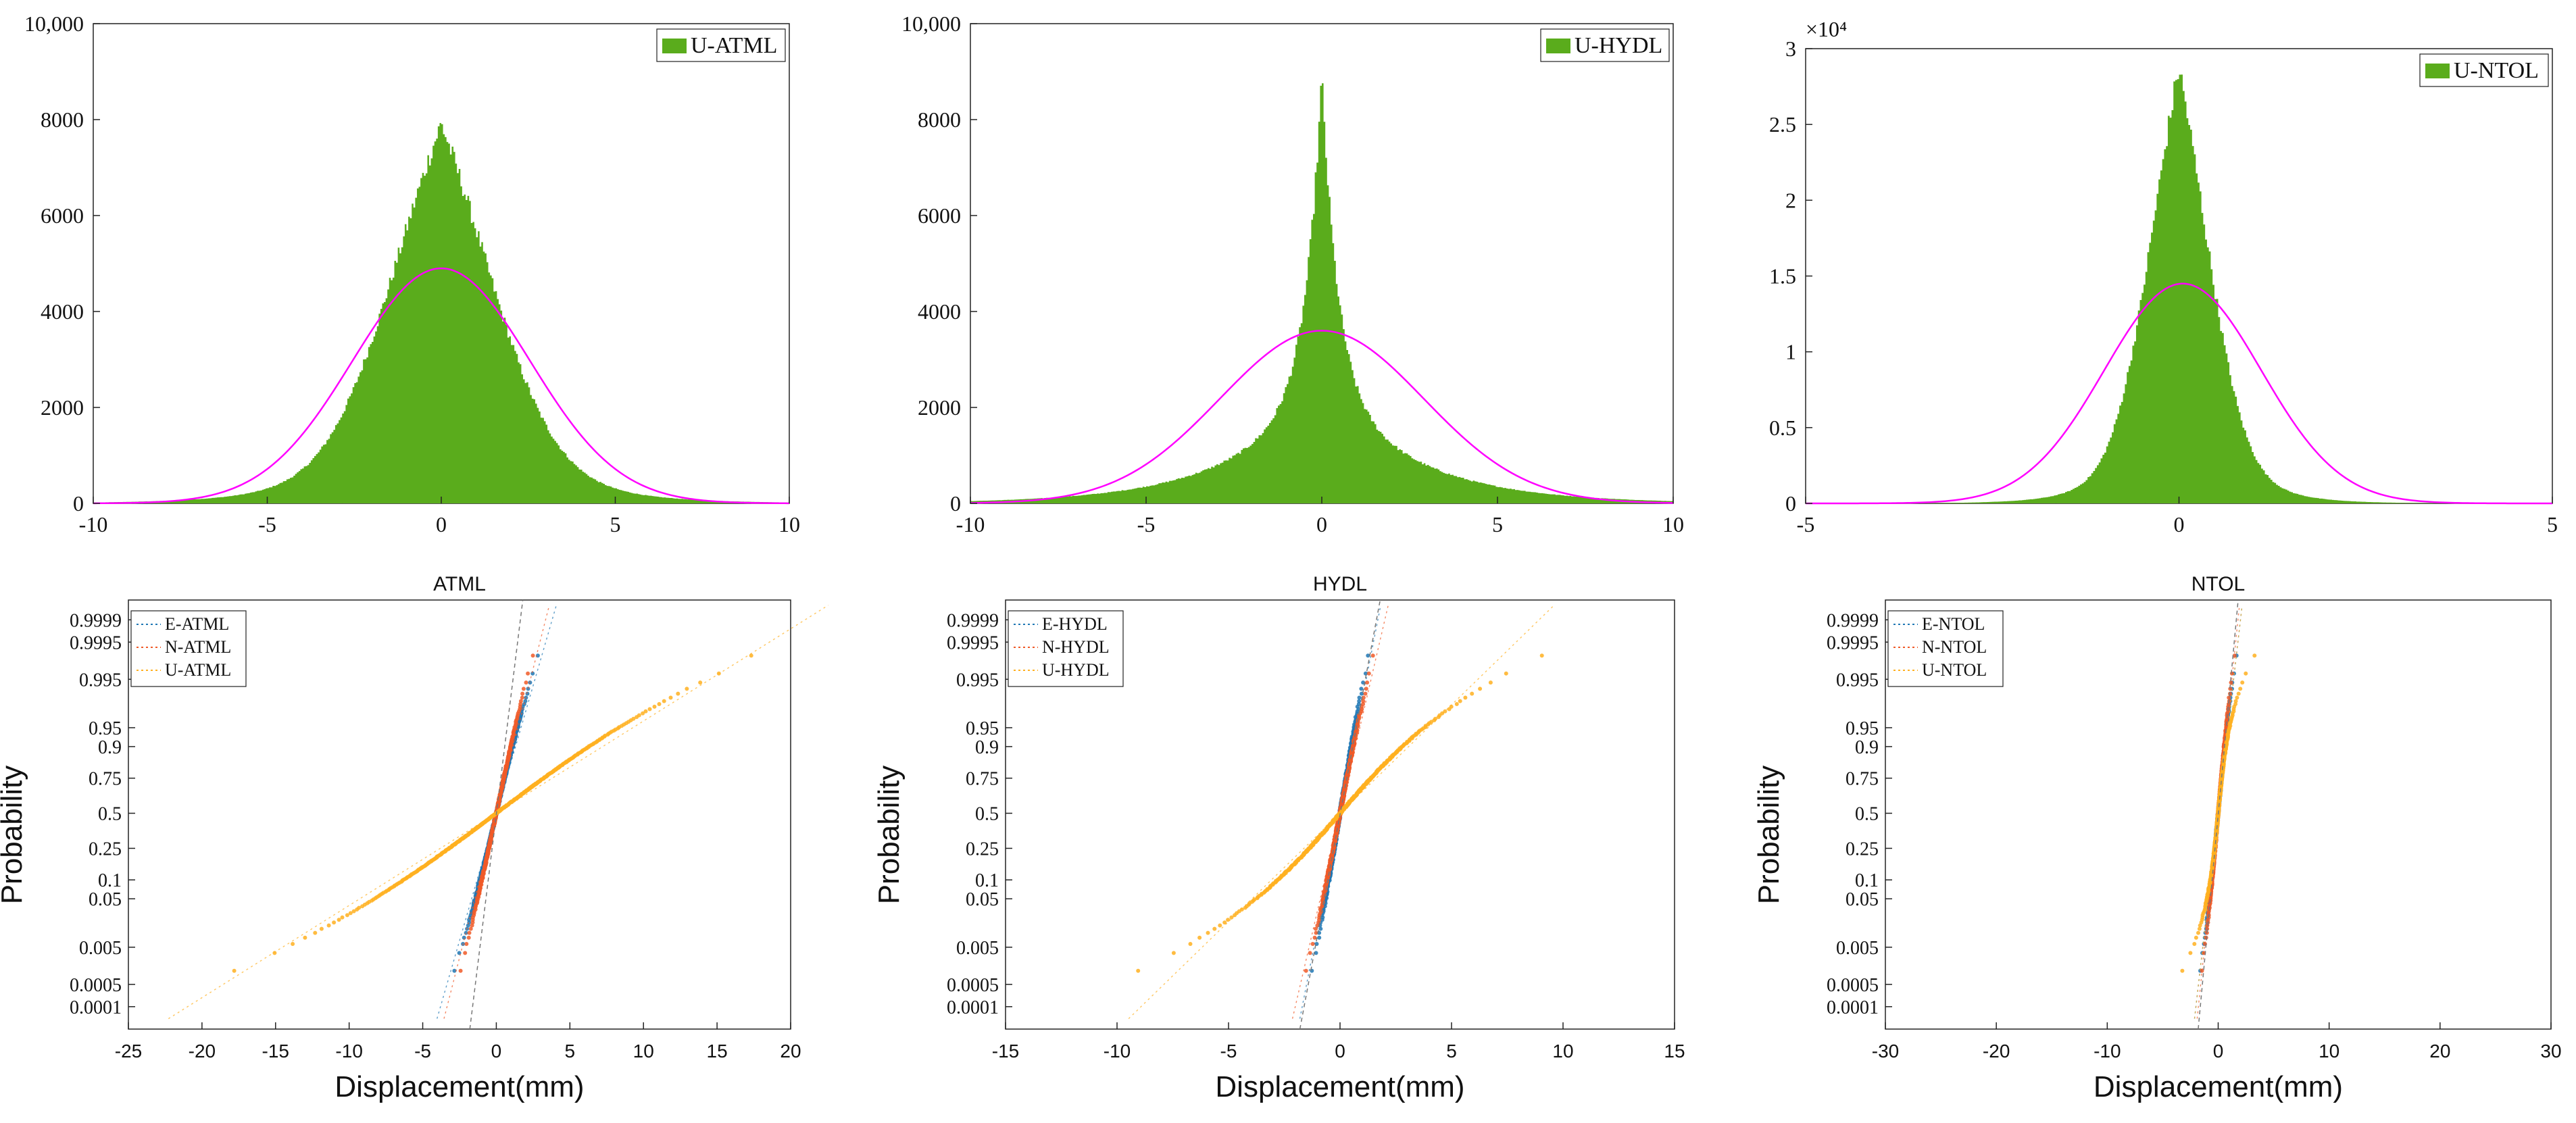 The width and height of the screenshot is (2576, 1123). What do you see at coordinates (460, 584) in the screenshot?
I see `panel-title: ATML` at bounding box center [460, 584].